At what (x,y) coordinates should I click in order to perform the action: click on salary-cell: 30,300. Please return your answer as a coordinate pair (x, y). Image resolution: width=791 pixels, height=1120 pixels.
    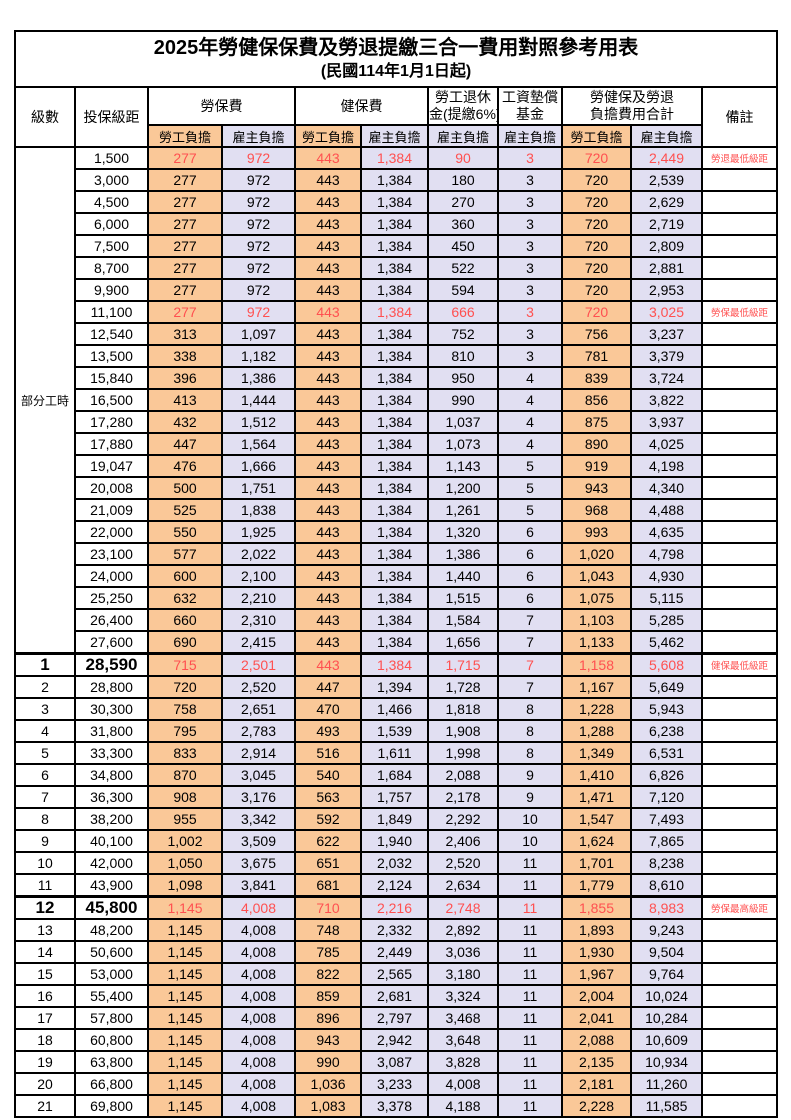
    Looking at the image, I should click on (111, 709).